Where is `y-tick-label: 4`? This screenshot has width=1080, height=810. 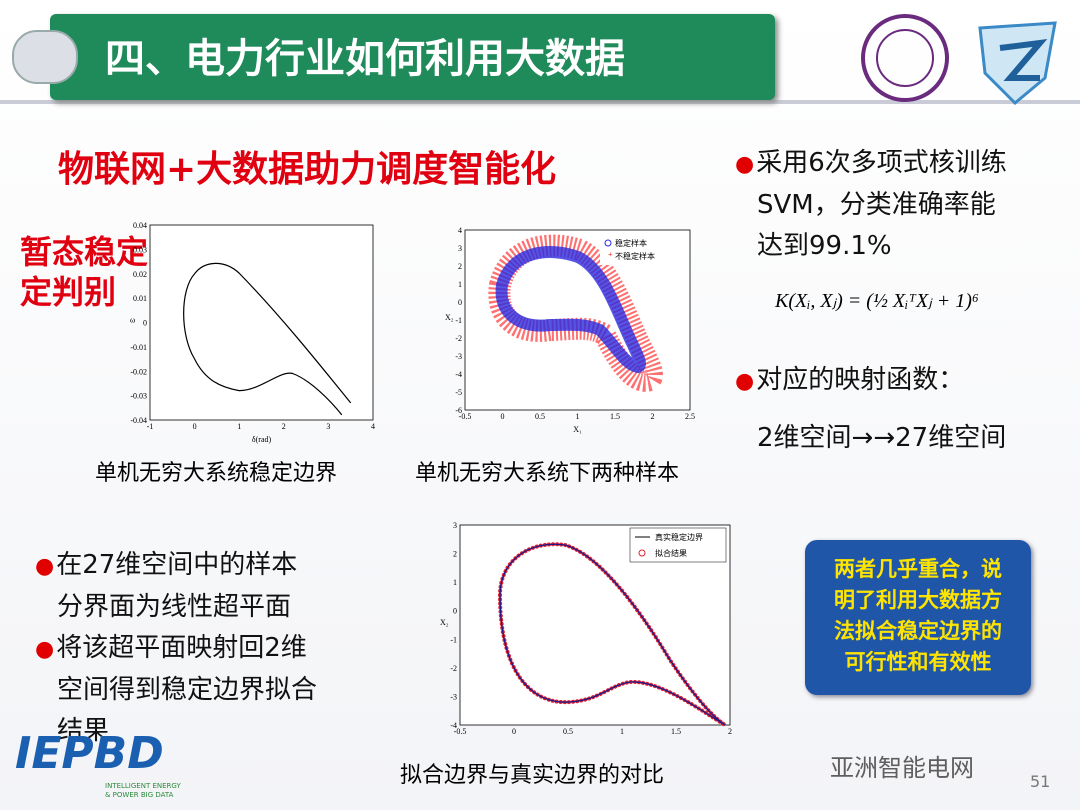
y-tick-label: 4 is located at coordinates (460, 230).